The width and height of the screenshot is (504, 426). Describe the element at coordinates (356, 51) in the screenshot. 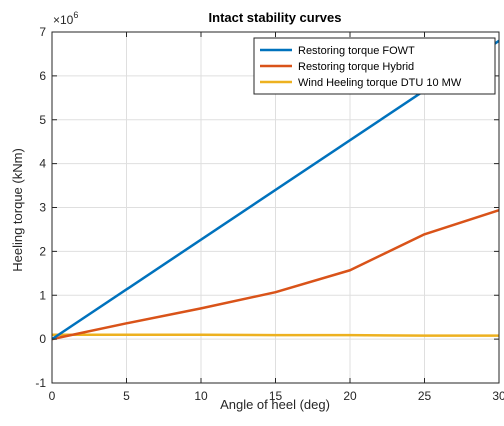

I see `legend-entry-label: Restoring torque FOWT` at that location.